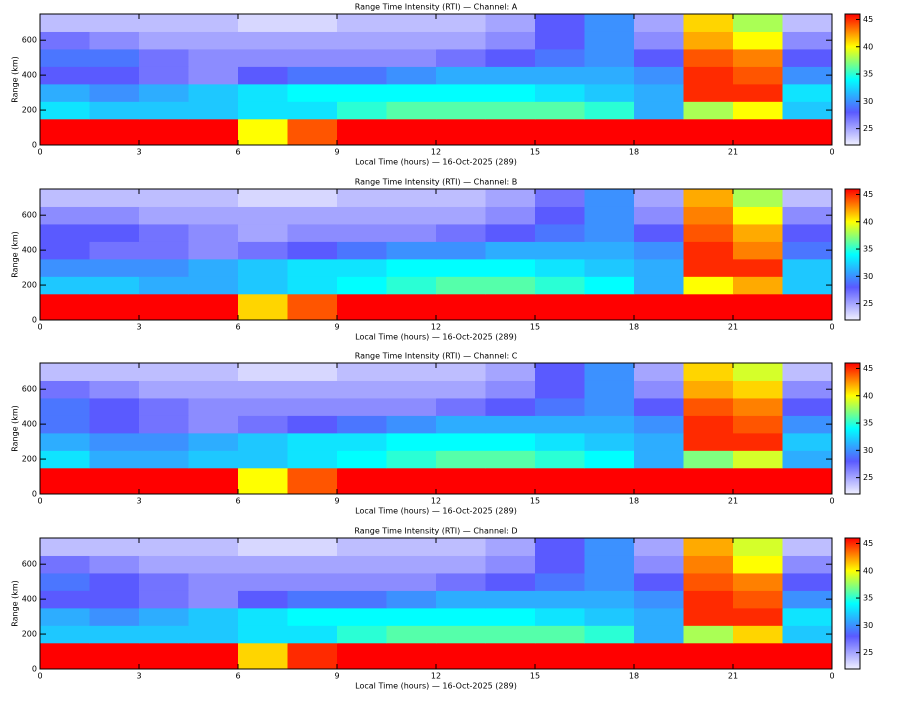 Image resolution: width=900 pixels, height=704 pixels. What do you see at coordinates (868, 128) in the screenshot?
I see `colorbar-tick-label: 25` at bounding box center [868, 128].